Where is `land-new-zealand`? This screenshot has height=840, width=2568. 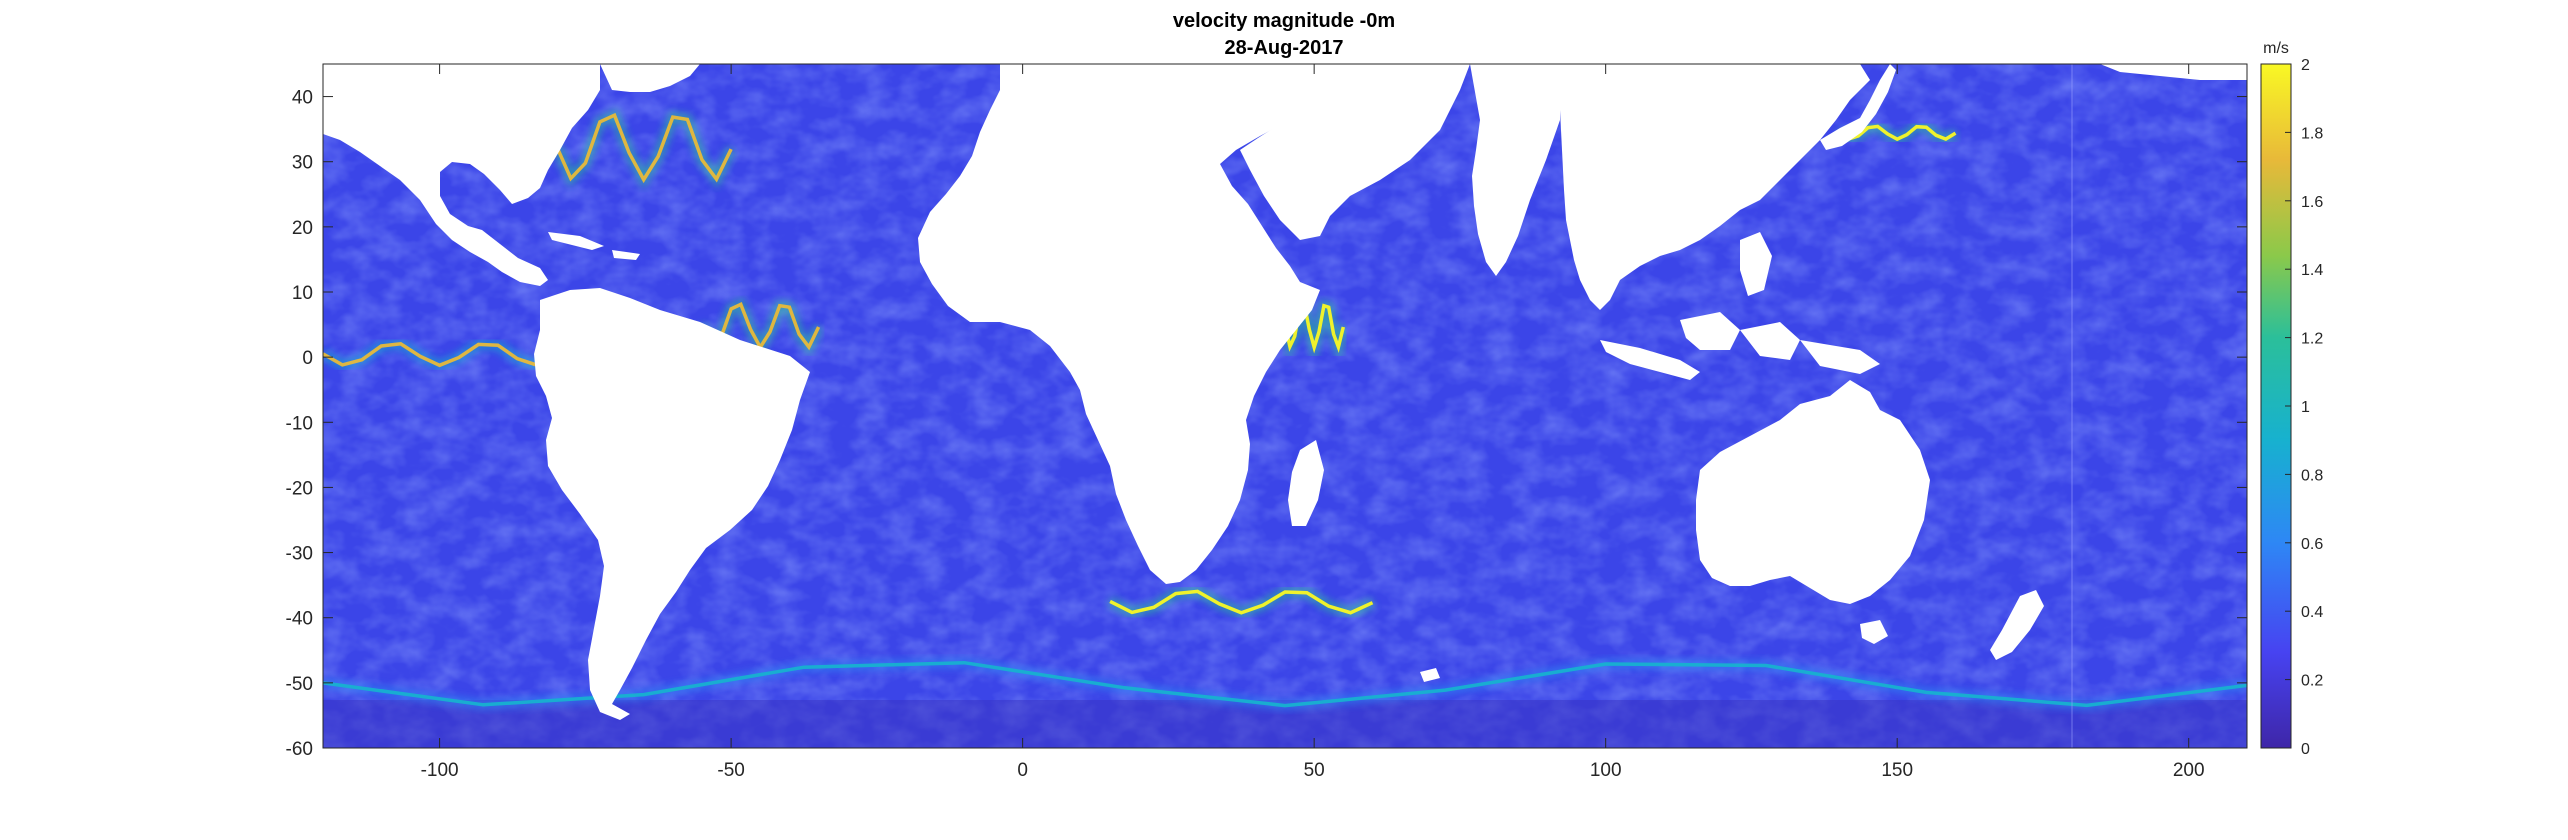
land-new-zealand is located at coordinates (2017, 625).